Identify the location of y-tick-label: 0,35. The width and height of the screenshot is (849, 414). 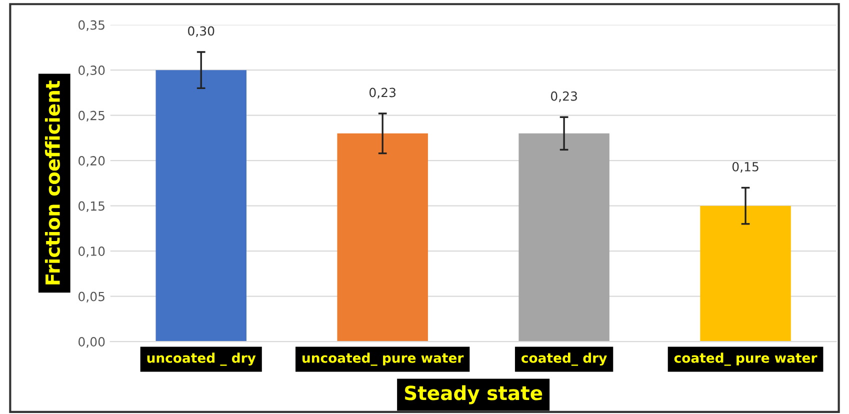
(91, 26).